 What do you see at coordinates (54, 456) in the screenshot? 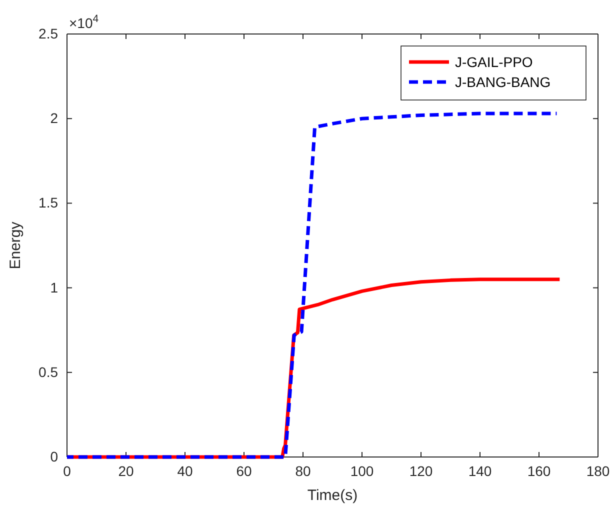
I see `y-tick-label: 0` at bounding box center [54, 456].